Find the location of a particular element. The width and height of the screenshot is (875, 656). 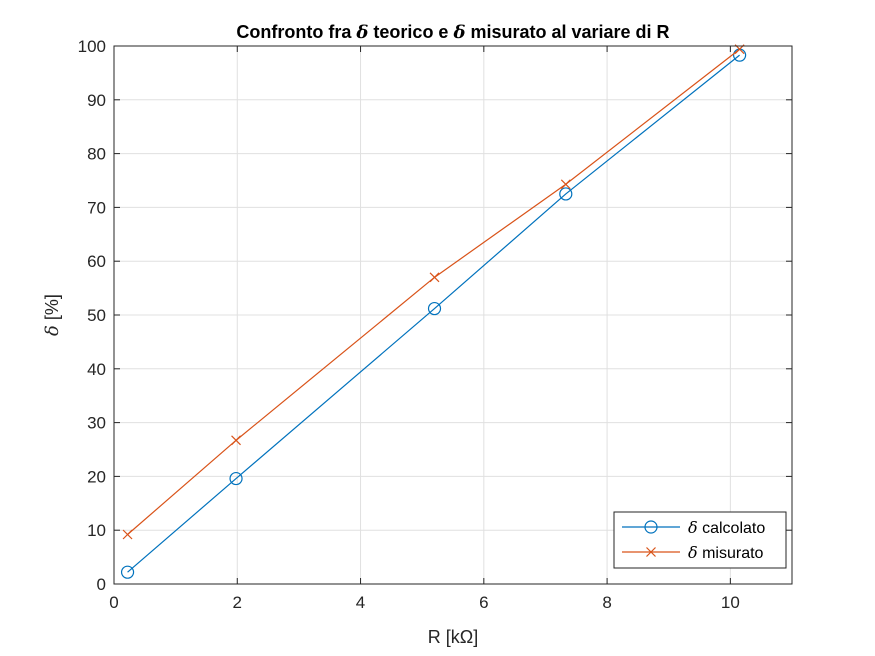

x-tick-label: 6 is located at coordinates (483, 602).